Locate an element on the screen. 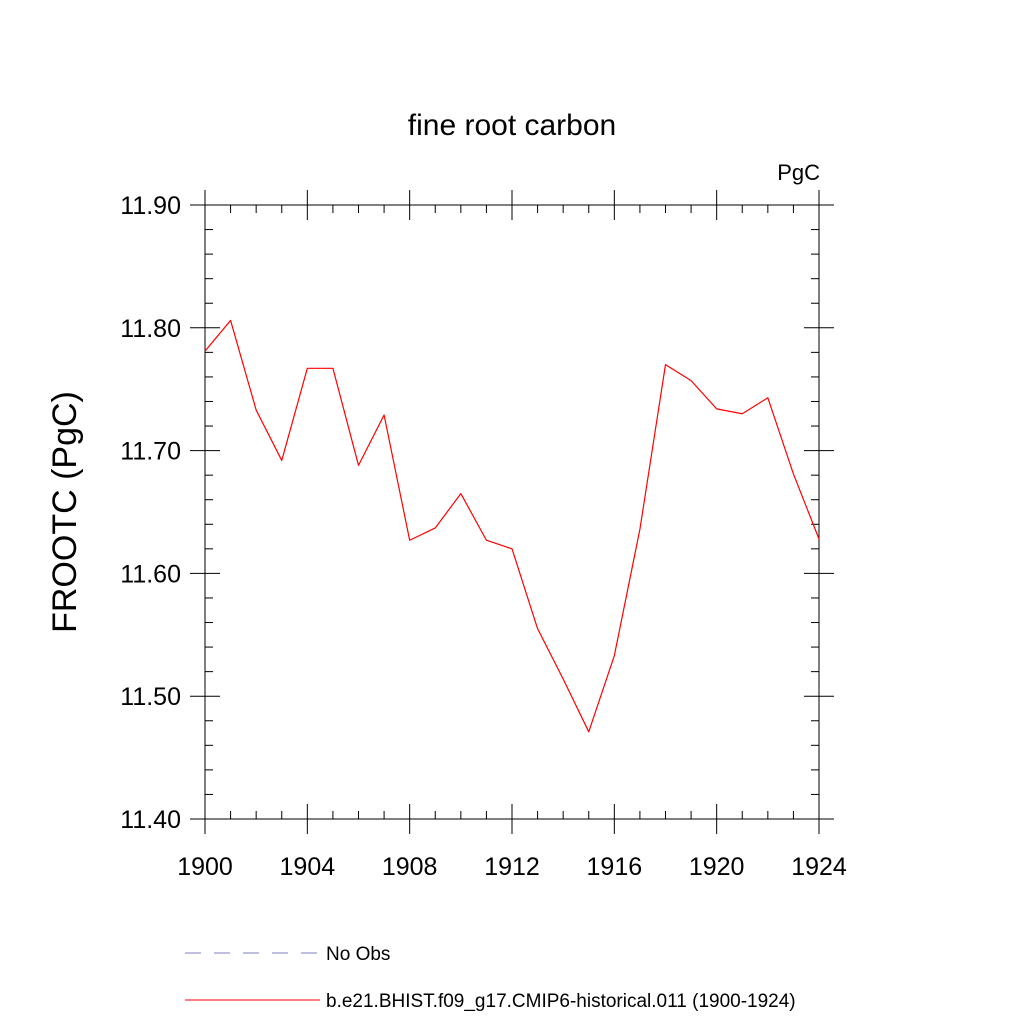 This screenshot has height=1024, width=1024. x-tick-labels: 1900 1904 1908 1912 1916 1920 1924 is located at coordinates (512, 867).